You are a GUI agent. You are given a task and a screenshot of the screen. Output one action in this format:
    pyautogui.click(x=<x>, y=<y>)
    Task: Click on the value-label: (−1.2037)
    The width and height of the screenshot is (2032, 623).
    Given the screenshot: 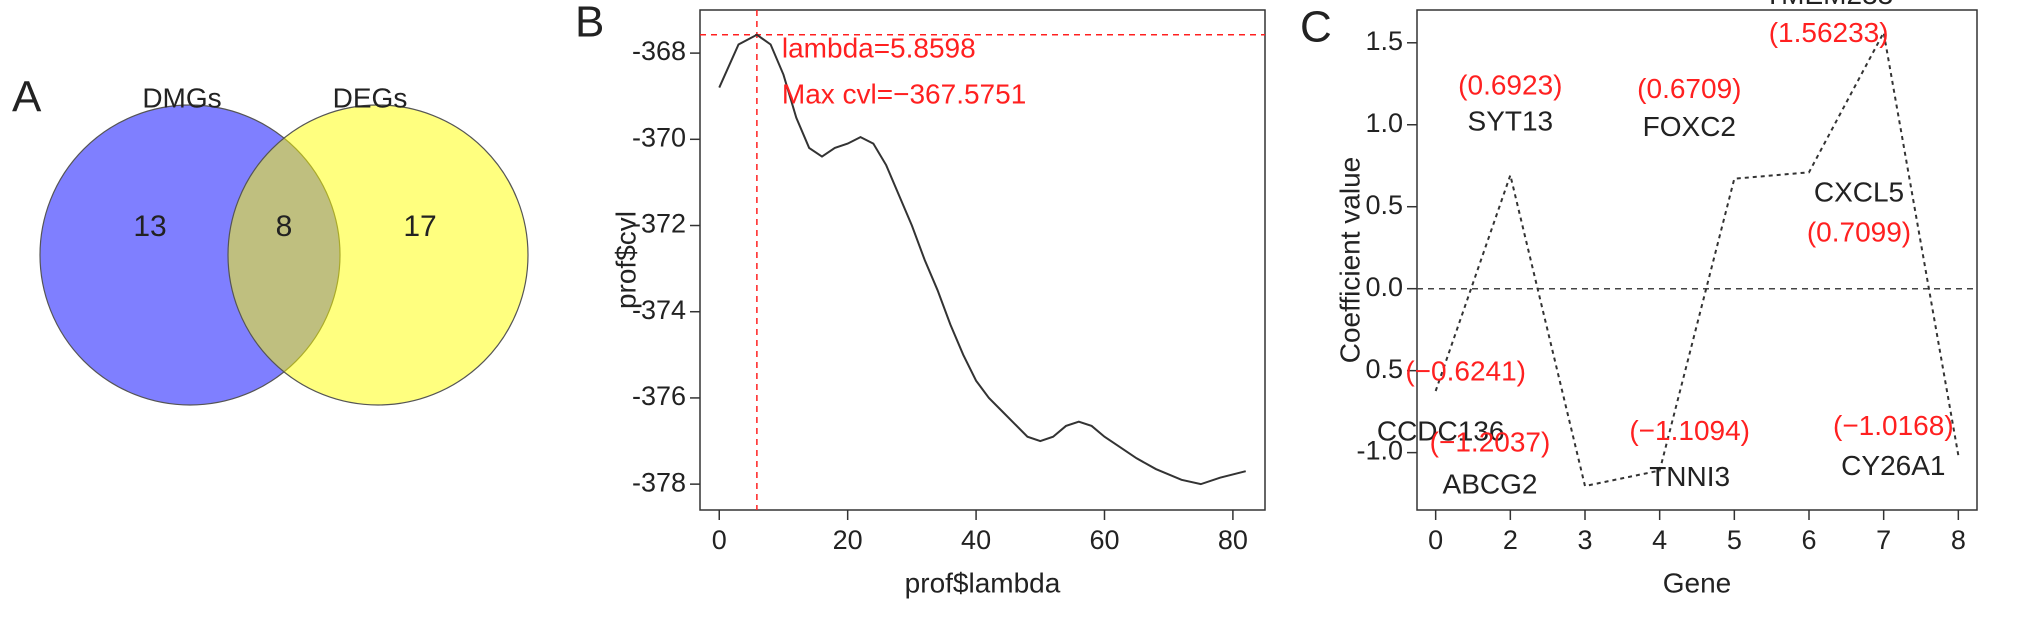 What is the action you would take?
    pyautogui.click(x=1490, y=441)
    